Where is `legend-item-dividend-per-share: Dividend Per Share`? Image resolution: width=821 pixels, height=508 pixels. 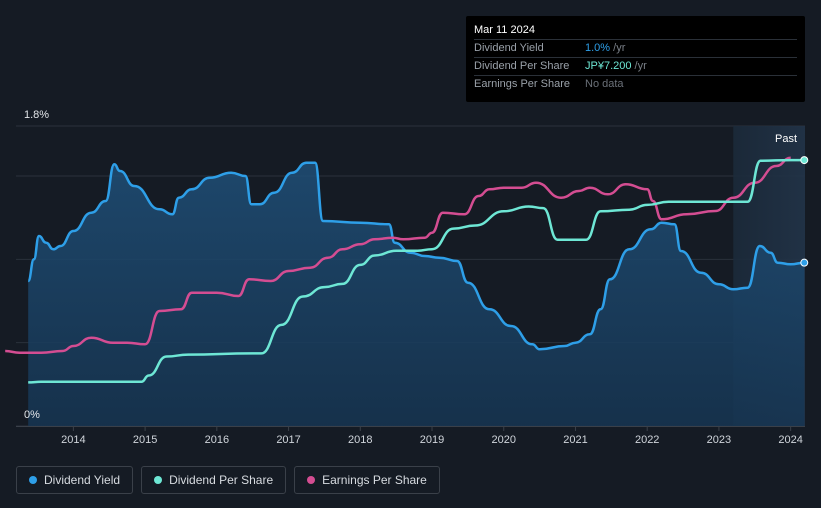 legend-item-dividend-per-share: Dividend Per Share is located at coordinates (214, 480).